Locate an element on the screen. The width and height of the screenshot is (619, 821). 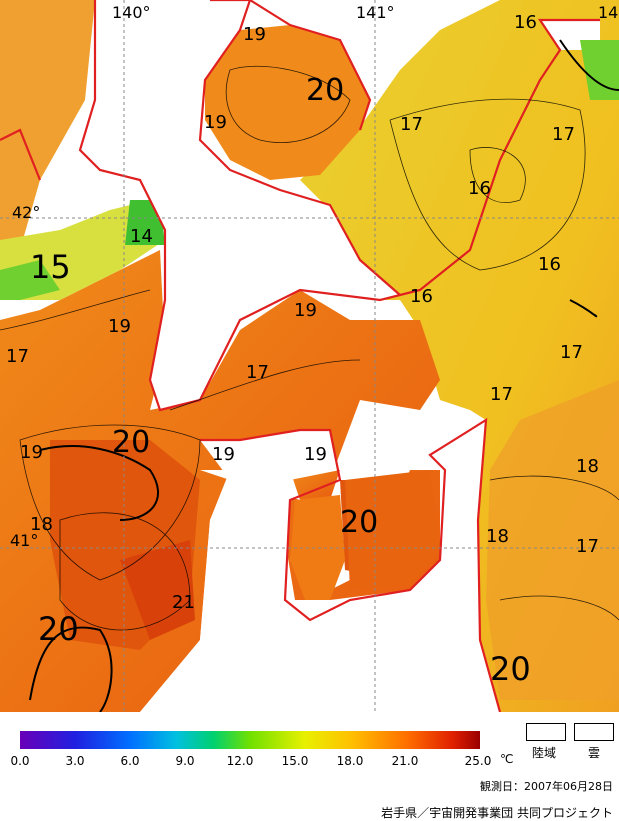
observation-date: 観測日：2007年06月28日 is located at coordinates (546, 786).